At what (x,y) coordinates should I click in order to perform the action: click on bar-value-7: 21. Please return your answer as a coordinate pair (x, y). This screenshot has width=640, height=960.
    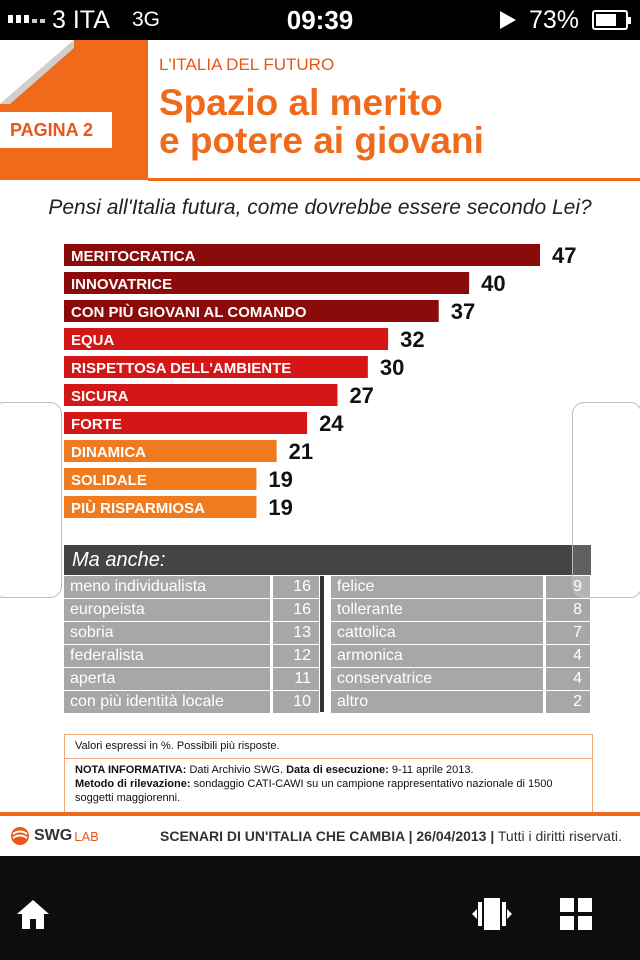
    Looking at the image, I should click on (301, 451).